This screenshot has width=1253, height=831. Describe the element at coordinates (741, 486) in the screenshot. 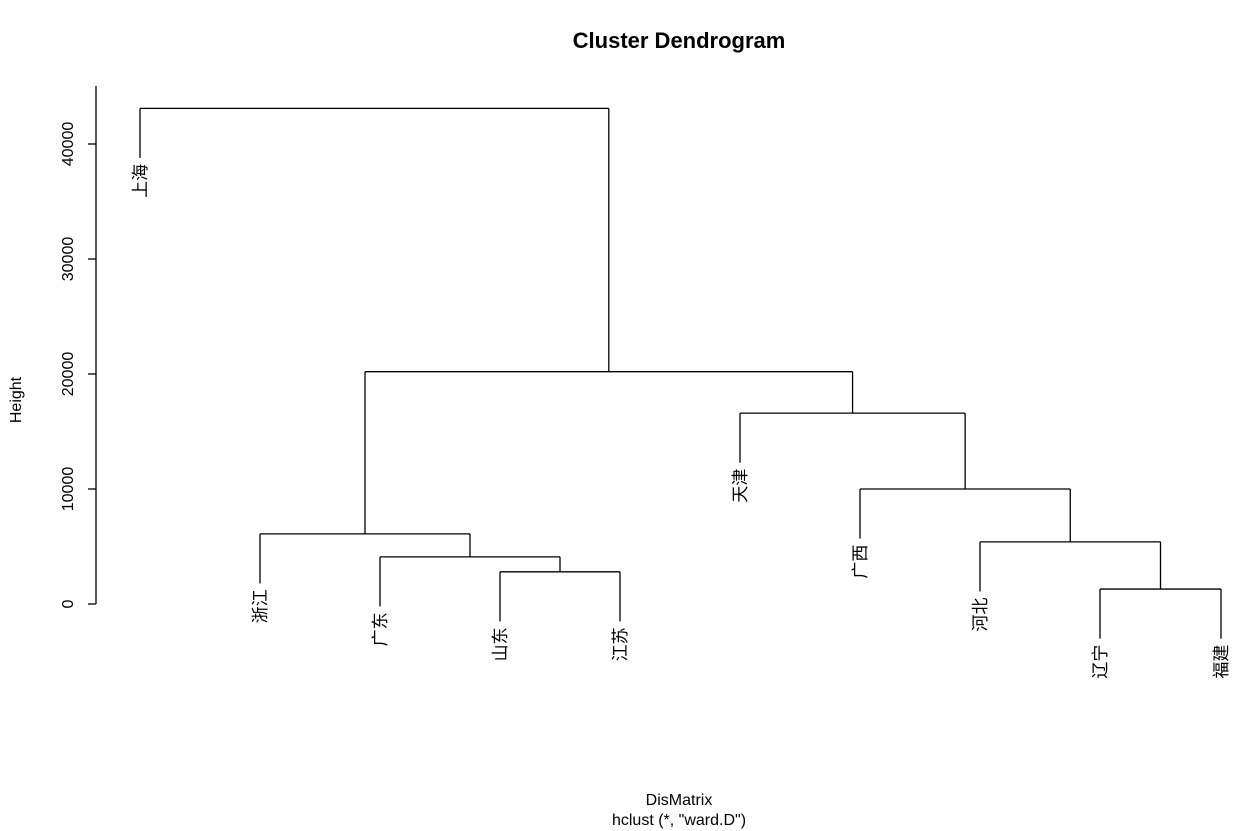

I see `leaf-label: 天津` at that location.